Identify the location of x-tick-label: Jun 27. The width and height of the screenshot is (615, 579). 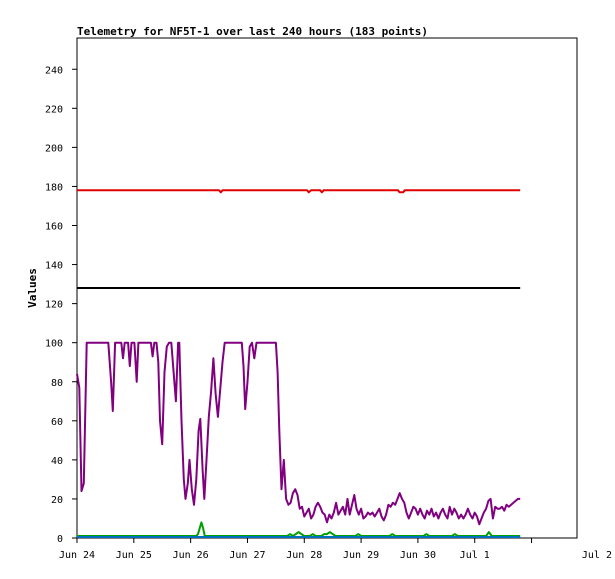
(247, 555).